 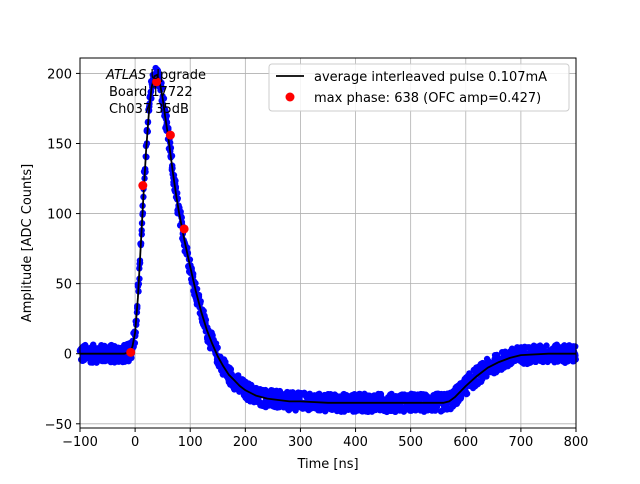 What do you see at coordinates (427, 98) in the screenshot?
I see `legend-entry-max-phase: max phase: 638 (OFC amp=0.427)` at bounding box center [427, 98].